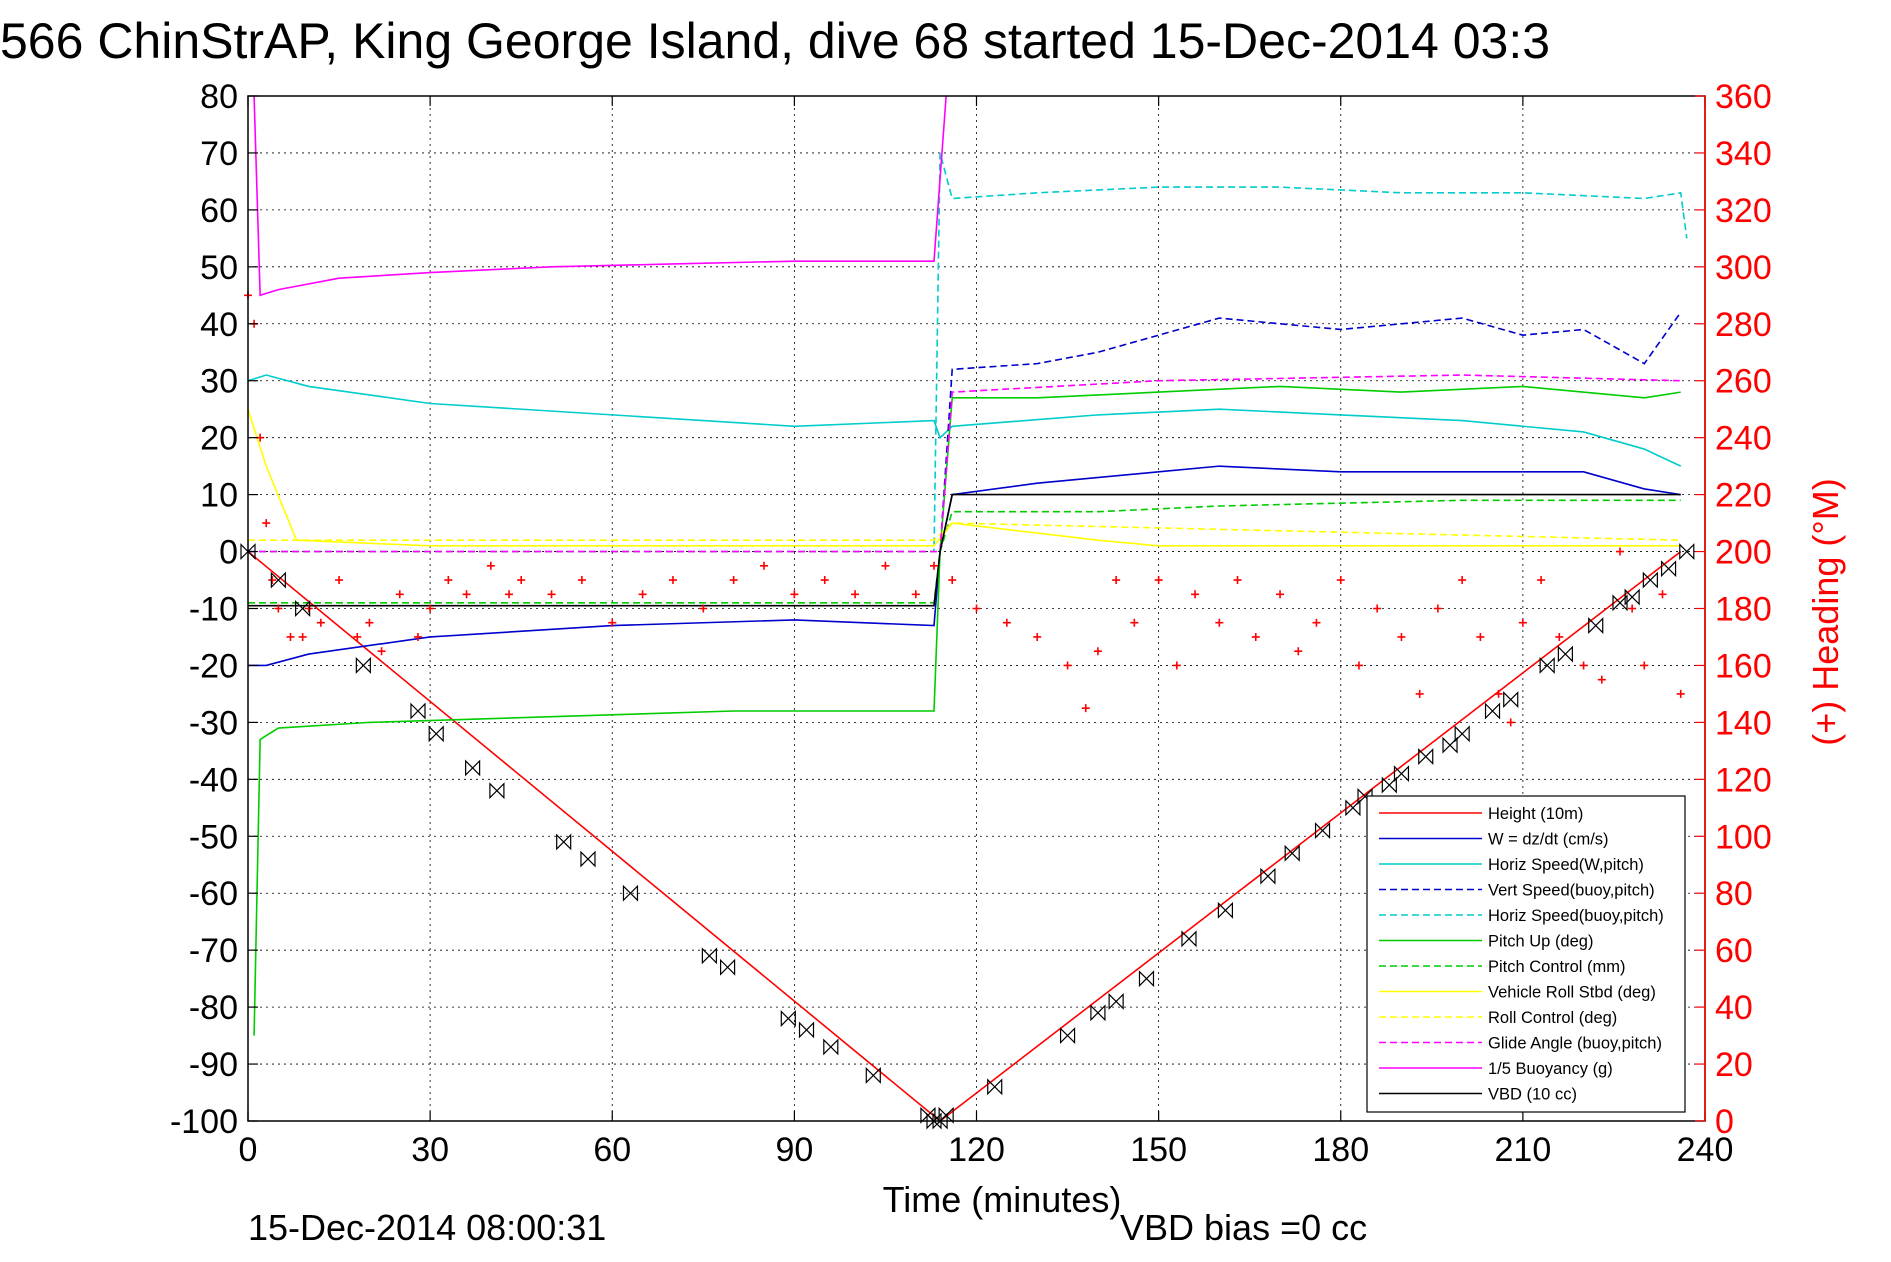 This screenshot has width=1891, height=1262. I want to click on x-tick-label: 90, so click(794, 1150).